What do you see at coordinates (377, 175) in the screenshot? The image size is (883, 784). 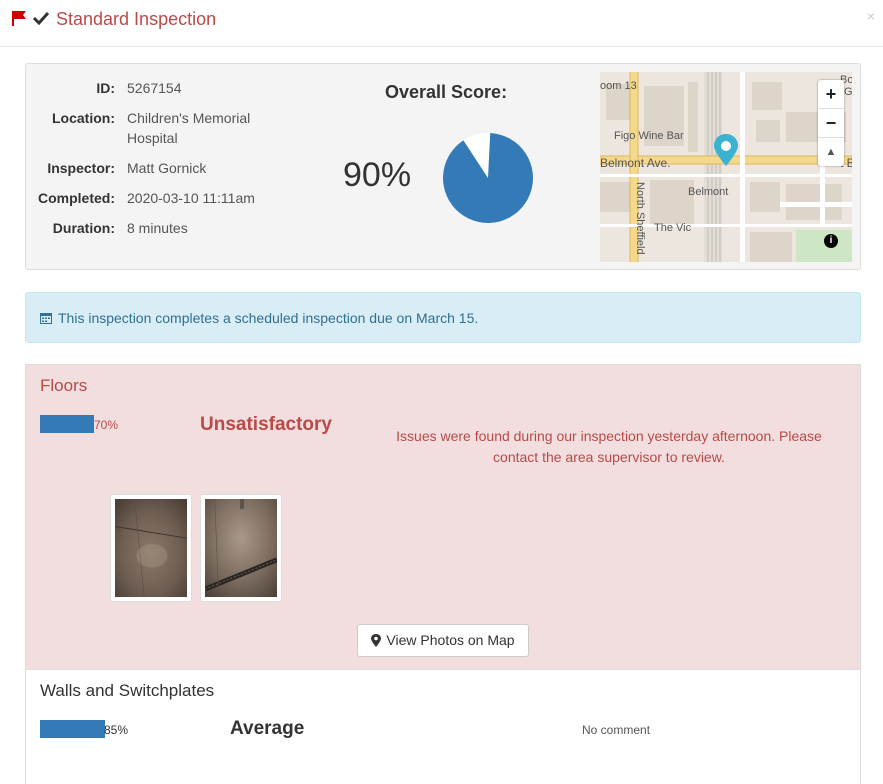 I see `overall-score-value: 90%` at bounding box center [377, 175].